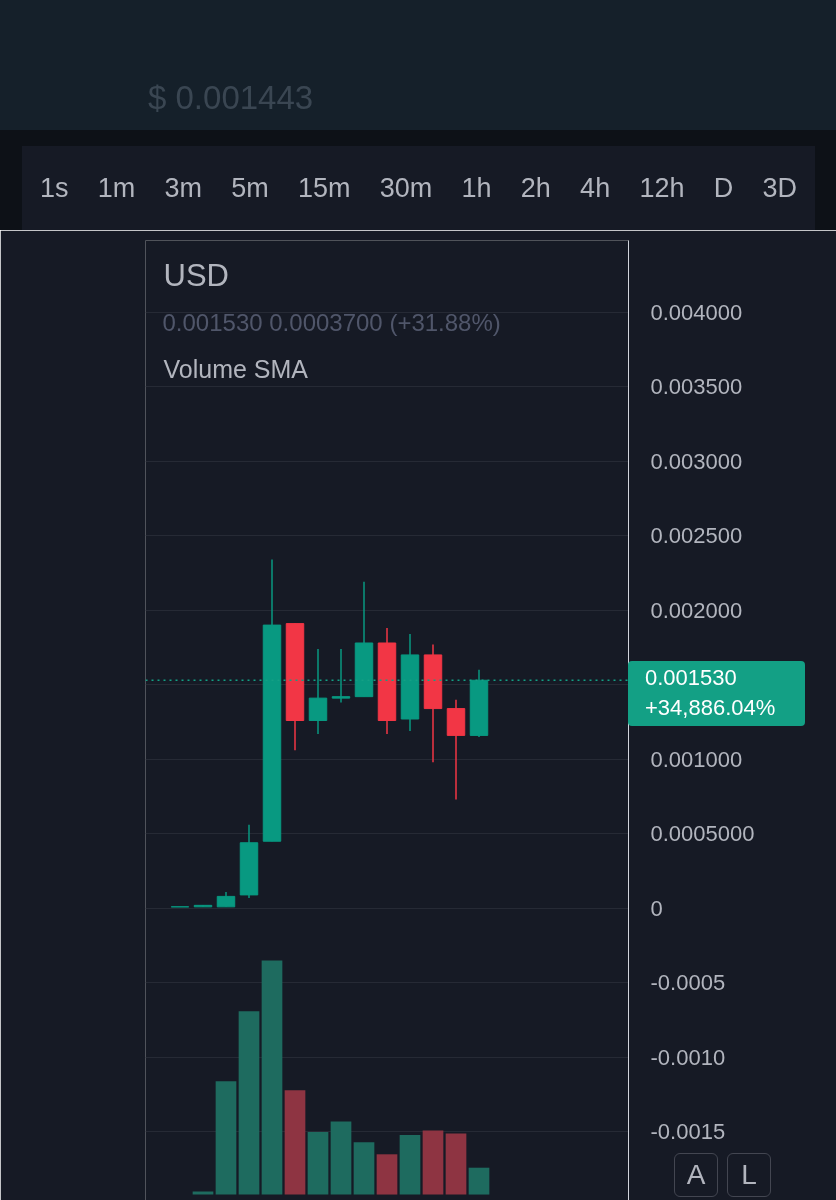  What do you see at coordinates (688, 1057) in the screenshot?
I see `y-tick-label: -0.0010` at bounding box center [688, 1057].